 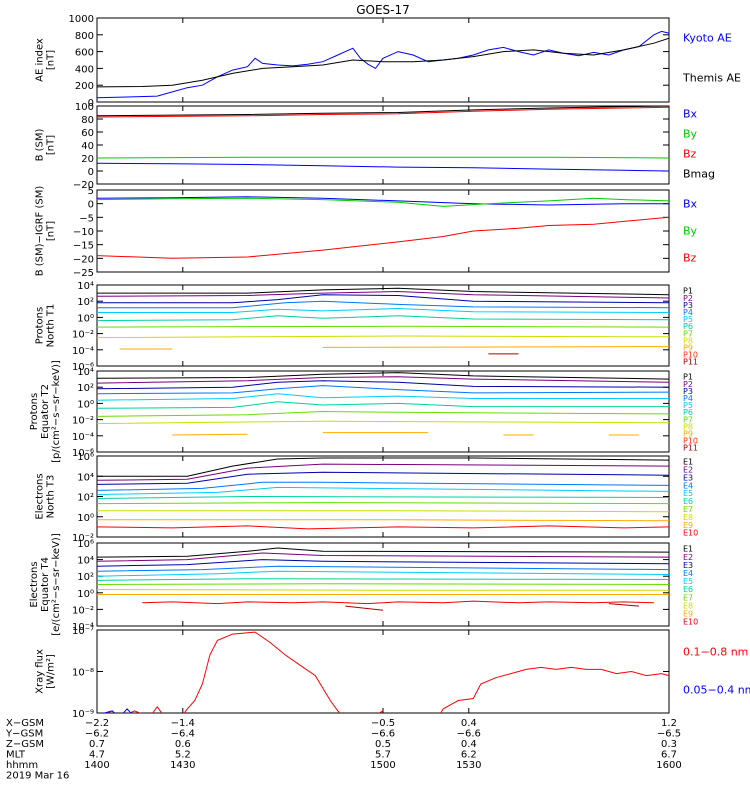 What do you see at coordinates (688, 398) in the screenshot?
I see `legend-entry: P4` at bounding box center [688, 398].